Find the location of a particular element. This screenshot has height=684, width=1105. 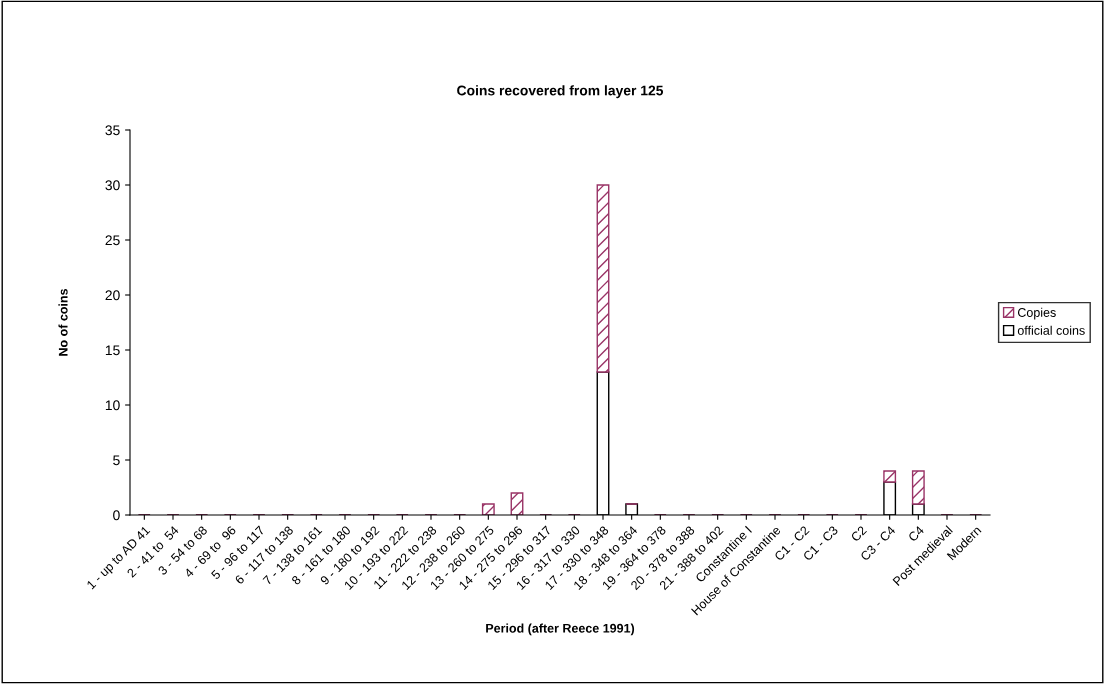

chart-title: Coins recovered from layer 125 is located at coordinates (560, 92).